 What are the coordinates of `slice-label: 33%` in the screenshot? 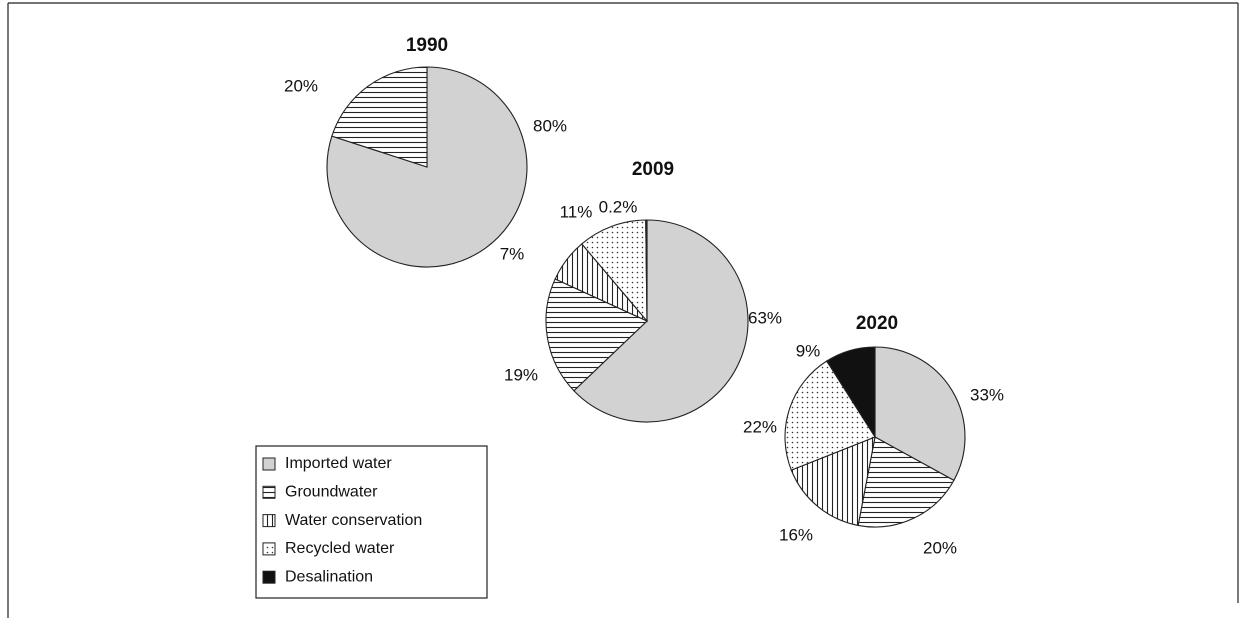 It's located at (987, 394).